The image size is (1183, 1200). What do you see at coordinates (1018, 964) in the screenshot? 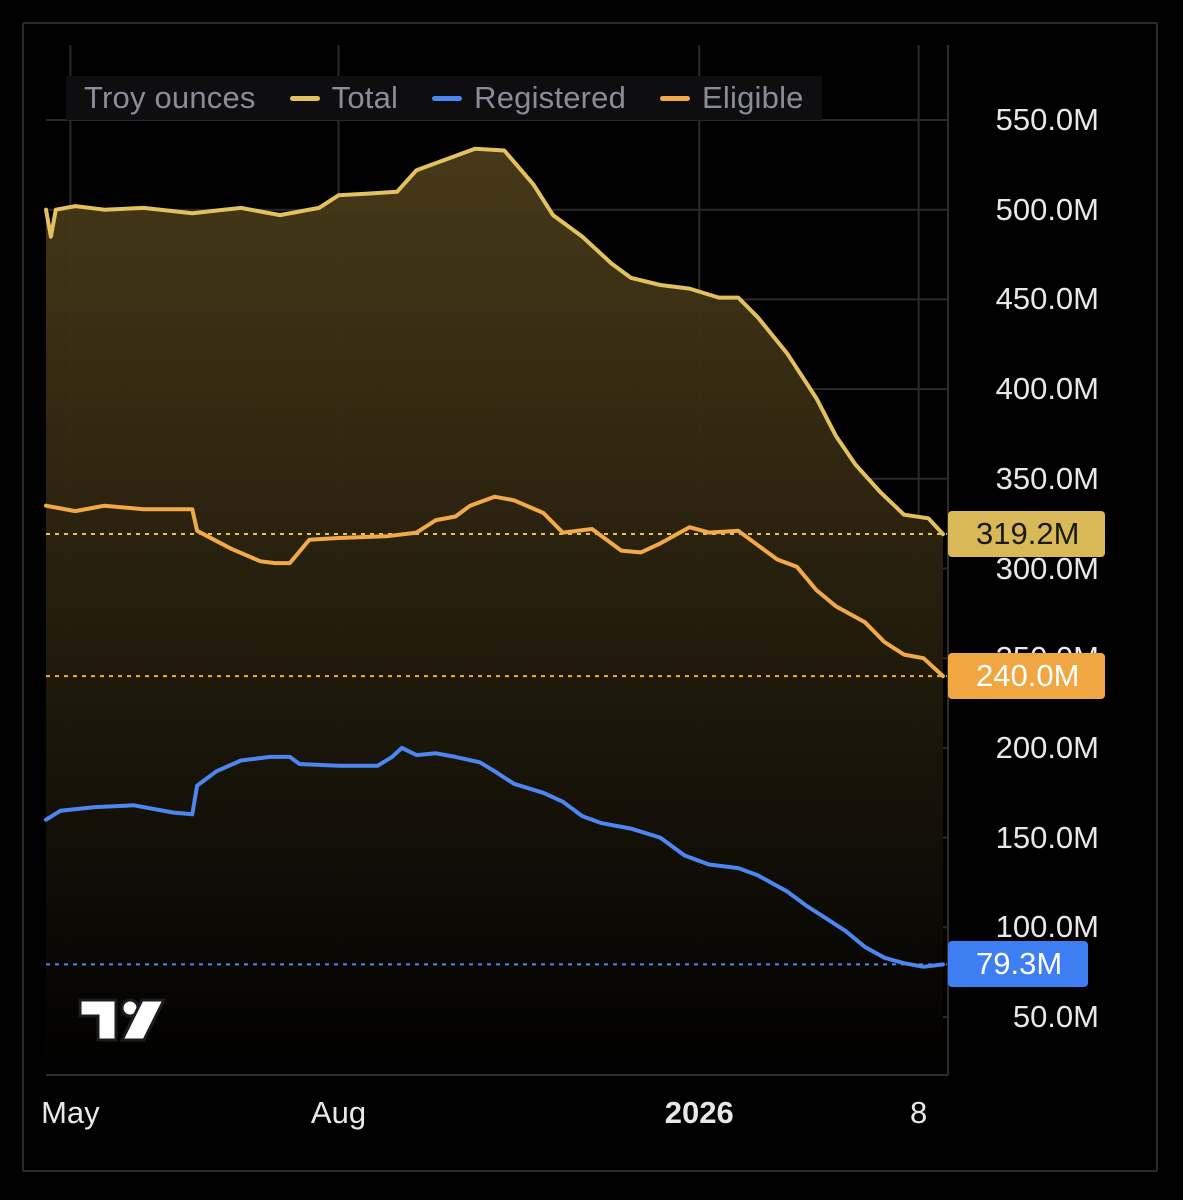
I see `registered-last-value-label: 79.3M` at bounding box center [1018, 964].